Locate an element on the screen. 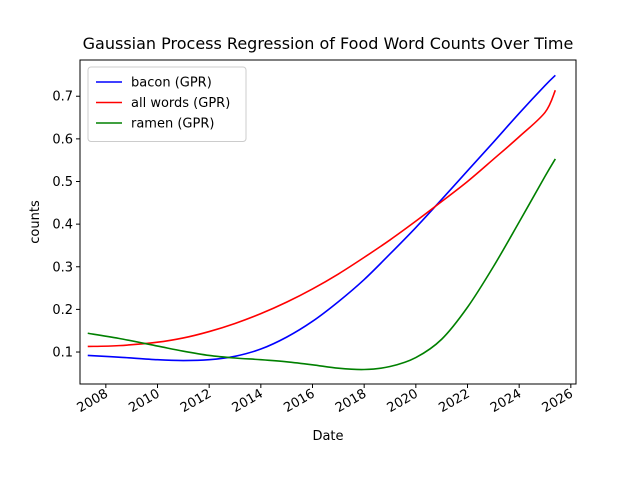 This screenshot has width=640, height=480. y-tick-label: 0.2 is located at coordinates (62, 310).